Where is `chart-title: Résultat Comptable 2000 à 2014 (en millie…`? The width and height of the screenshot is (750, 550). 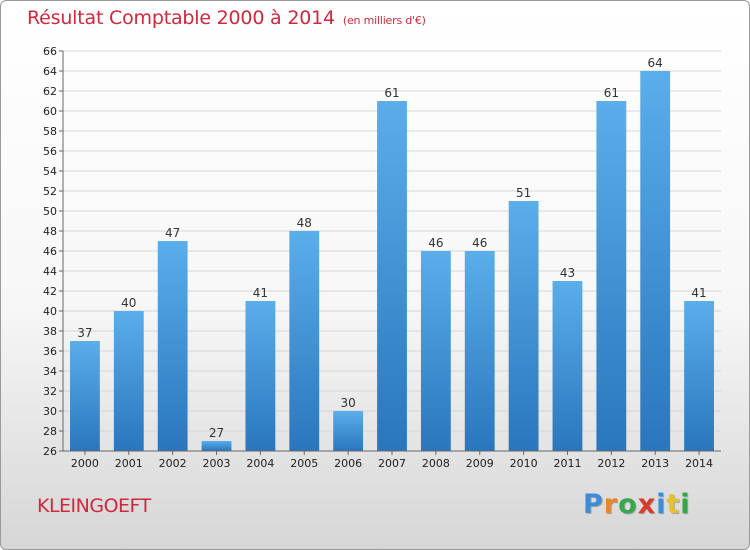
chart-title: Résultat Comptable 2000 à 2014 (en millie… is located at coordinates (226, 18).